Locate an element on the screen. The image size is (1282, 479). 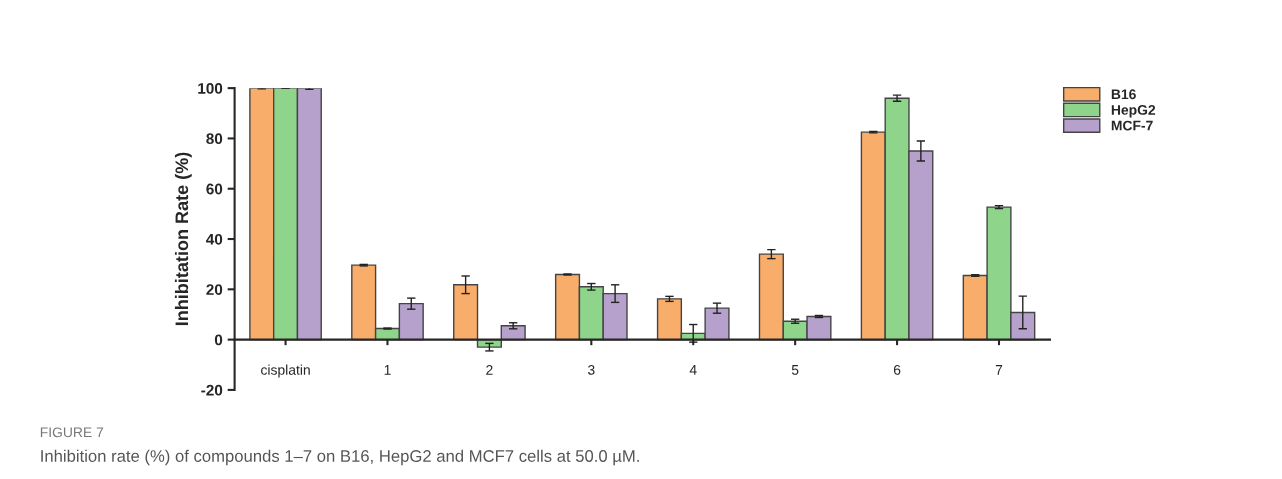
text: Inhibition rate (%) of compounds 1–7 on B16, HepG2 and MCF7 cells at 50.0 µM. is located at coordinates (340, 457).